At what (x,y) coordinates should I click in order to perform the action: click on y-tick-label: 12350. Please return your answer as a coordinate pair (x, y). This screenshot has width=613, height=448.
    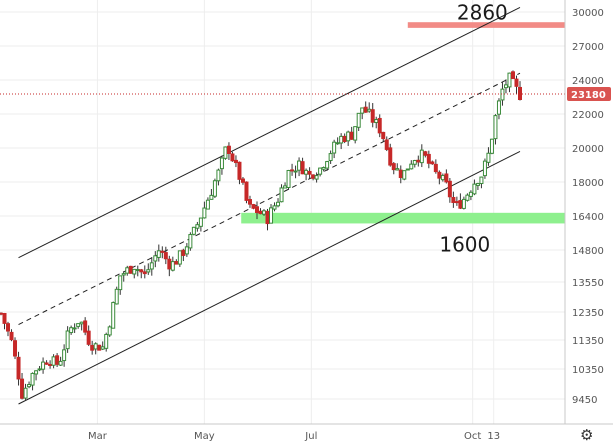
    Looking at the image, I should click on (588, 313).